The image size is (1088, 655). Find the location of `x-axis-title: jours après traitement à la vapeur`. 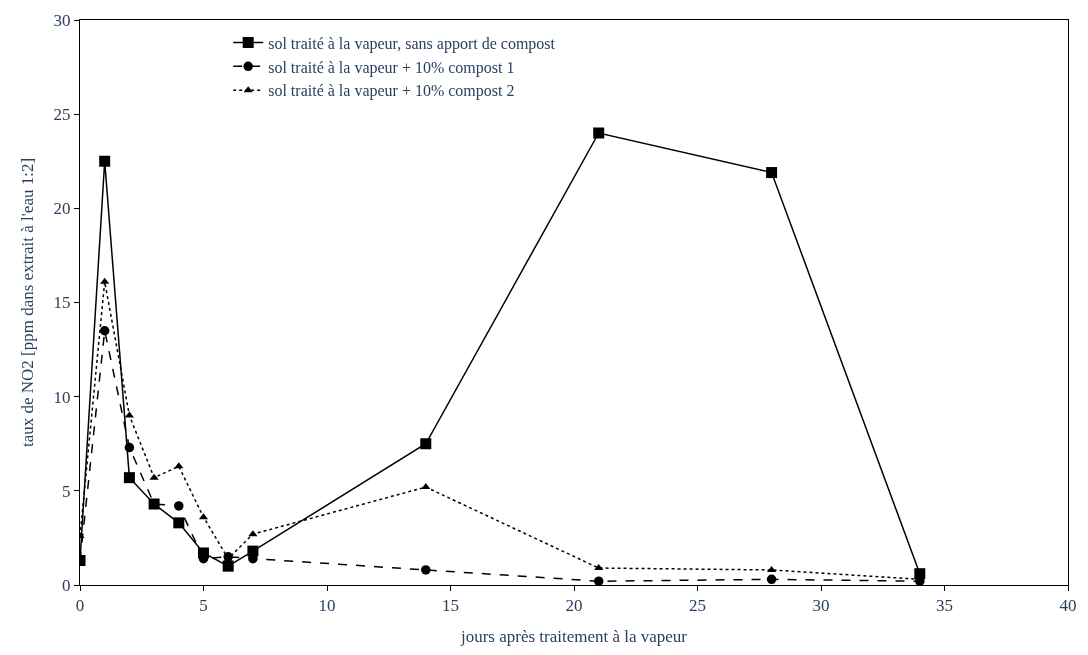

x-axis-title: jours après traitement à la vapeur is located at coordinates (573, 636).